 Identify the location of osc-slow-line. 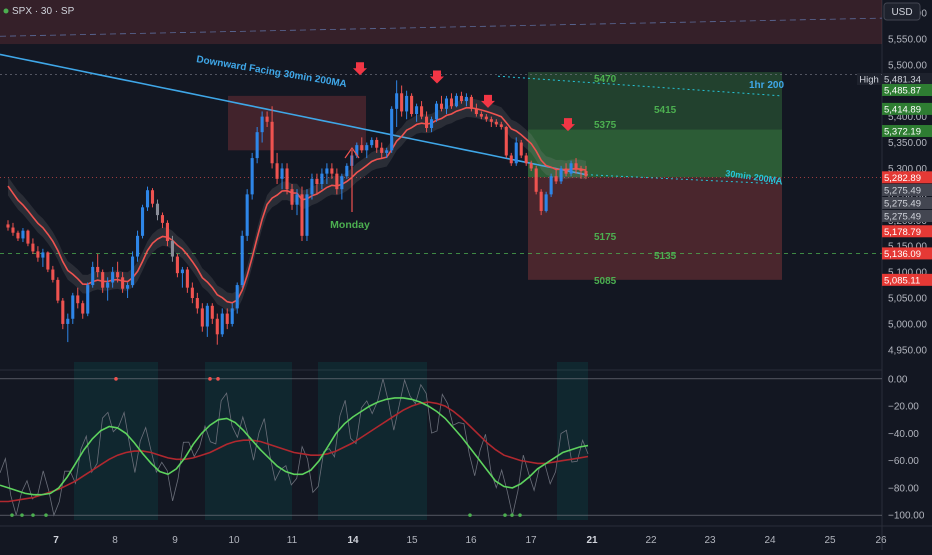
(294, 452).